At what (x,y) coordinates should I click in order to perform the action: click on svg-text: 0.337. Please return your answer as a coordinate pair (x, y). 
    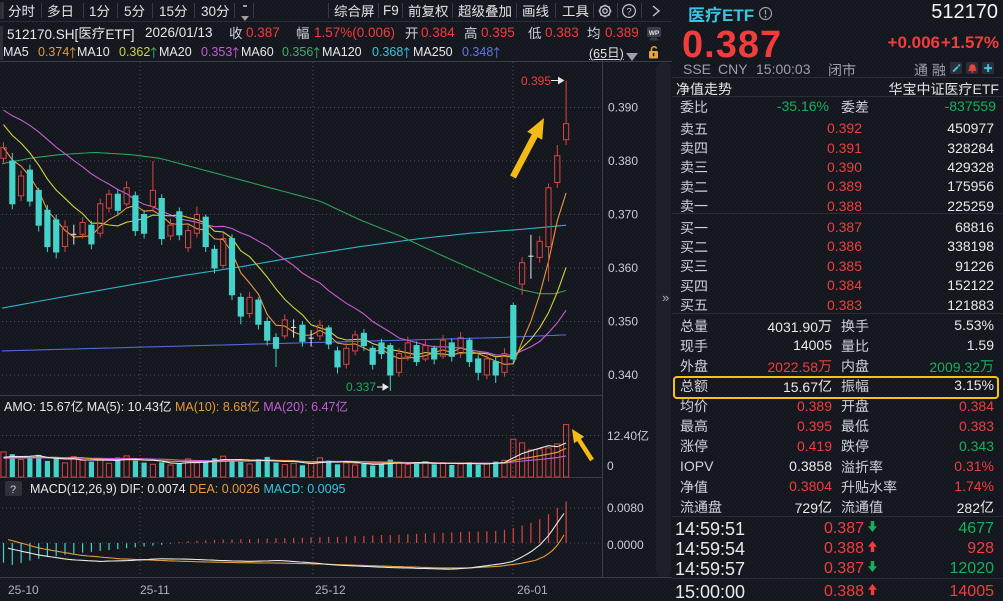
    Looking at the image, I should click on (361, 387).